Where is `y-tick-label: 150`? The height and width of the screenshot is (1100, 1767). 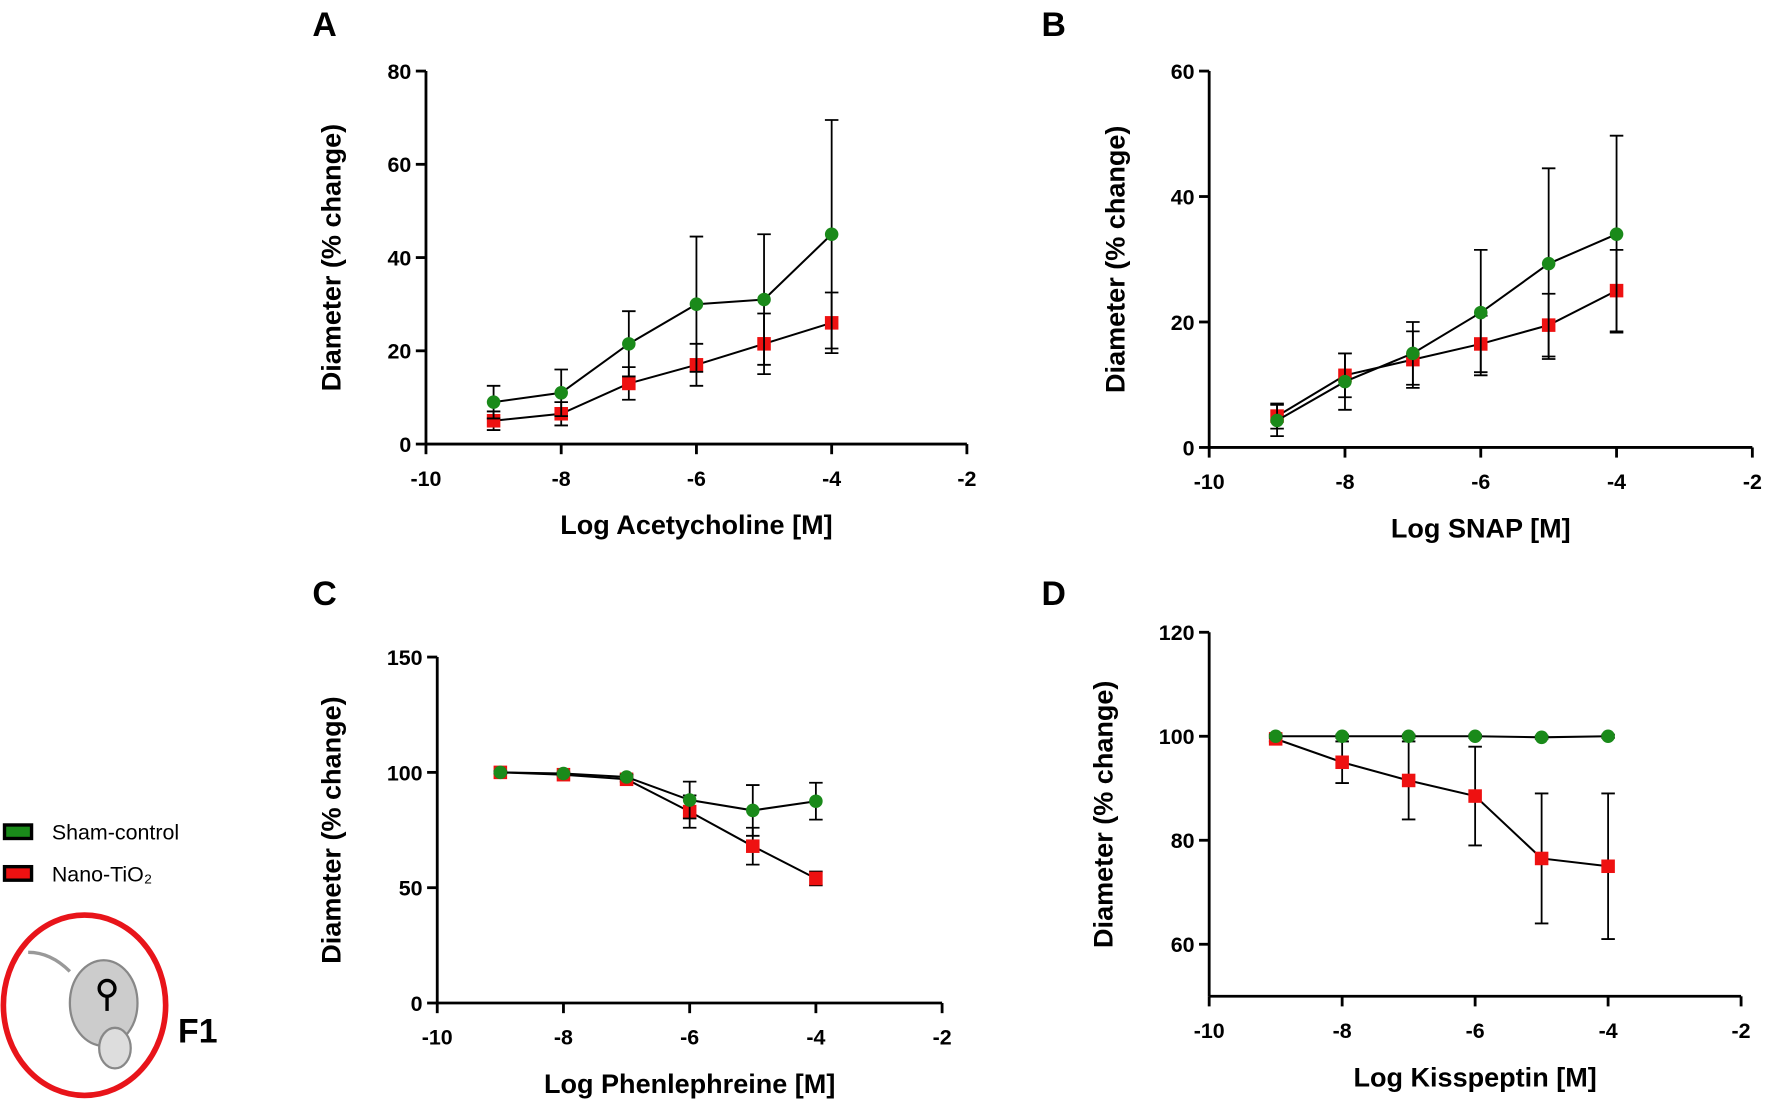
y-tick-label: 150 is located at coordinates (405, 658).